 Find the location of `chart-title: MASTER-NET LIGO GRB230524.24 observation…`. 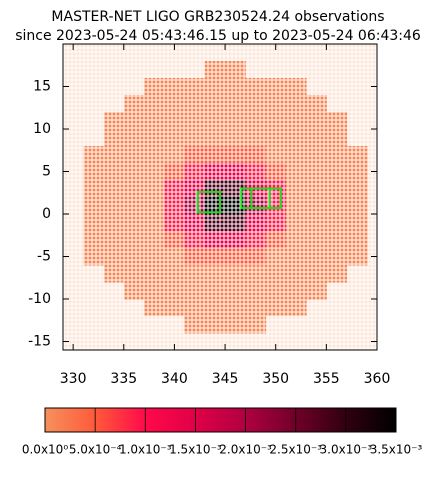

chart-title: MASTER-NET LIGO GRB230524.24 observation… is located at coordinates (217, 17).